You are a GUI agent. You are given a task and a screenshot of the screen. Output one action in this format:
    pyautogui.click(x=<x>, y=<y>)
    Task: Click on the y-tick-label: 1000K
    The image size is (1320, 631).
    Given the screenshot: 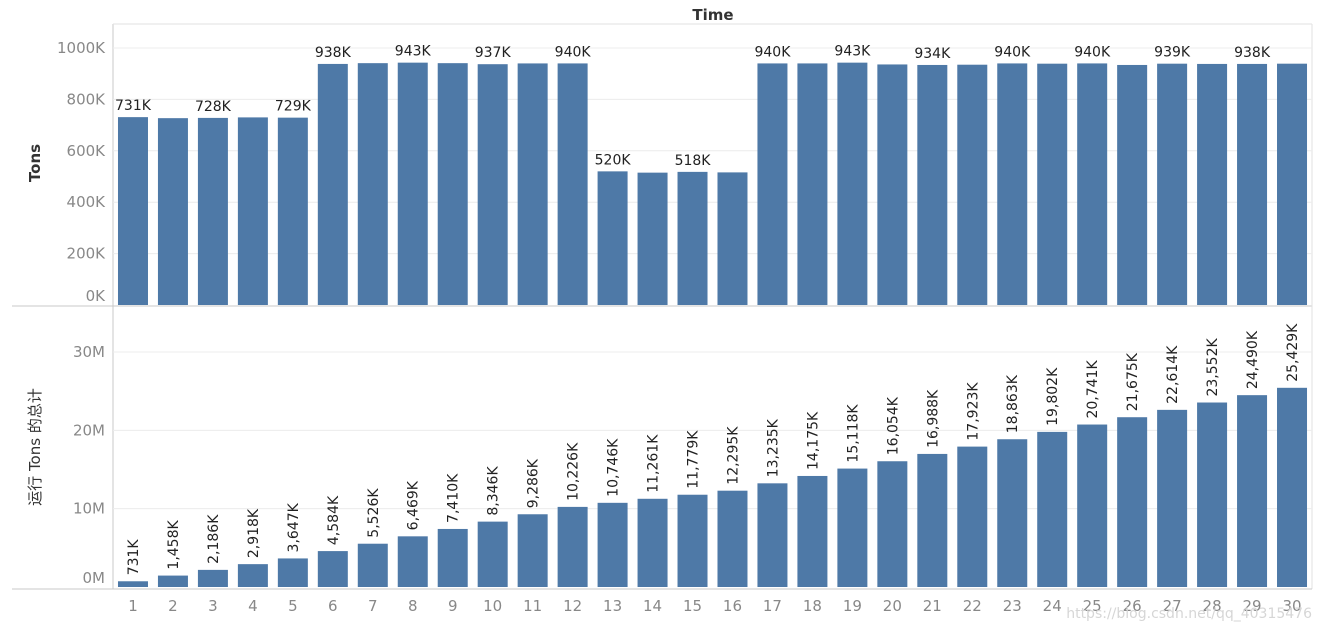 What is the action you would take?
    pyautogui.click(x=81, y=48)
    